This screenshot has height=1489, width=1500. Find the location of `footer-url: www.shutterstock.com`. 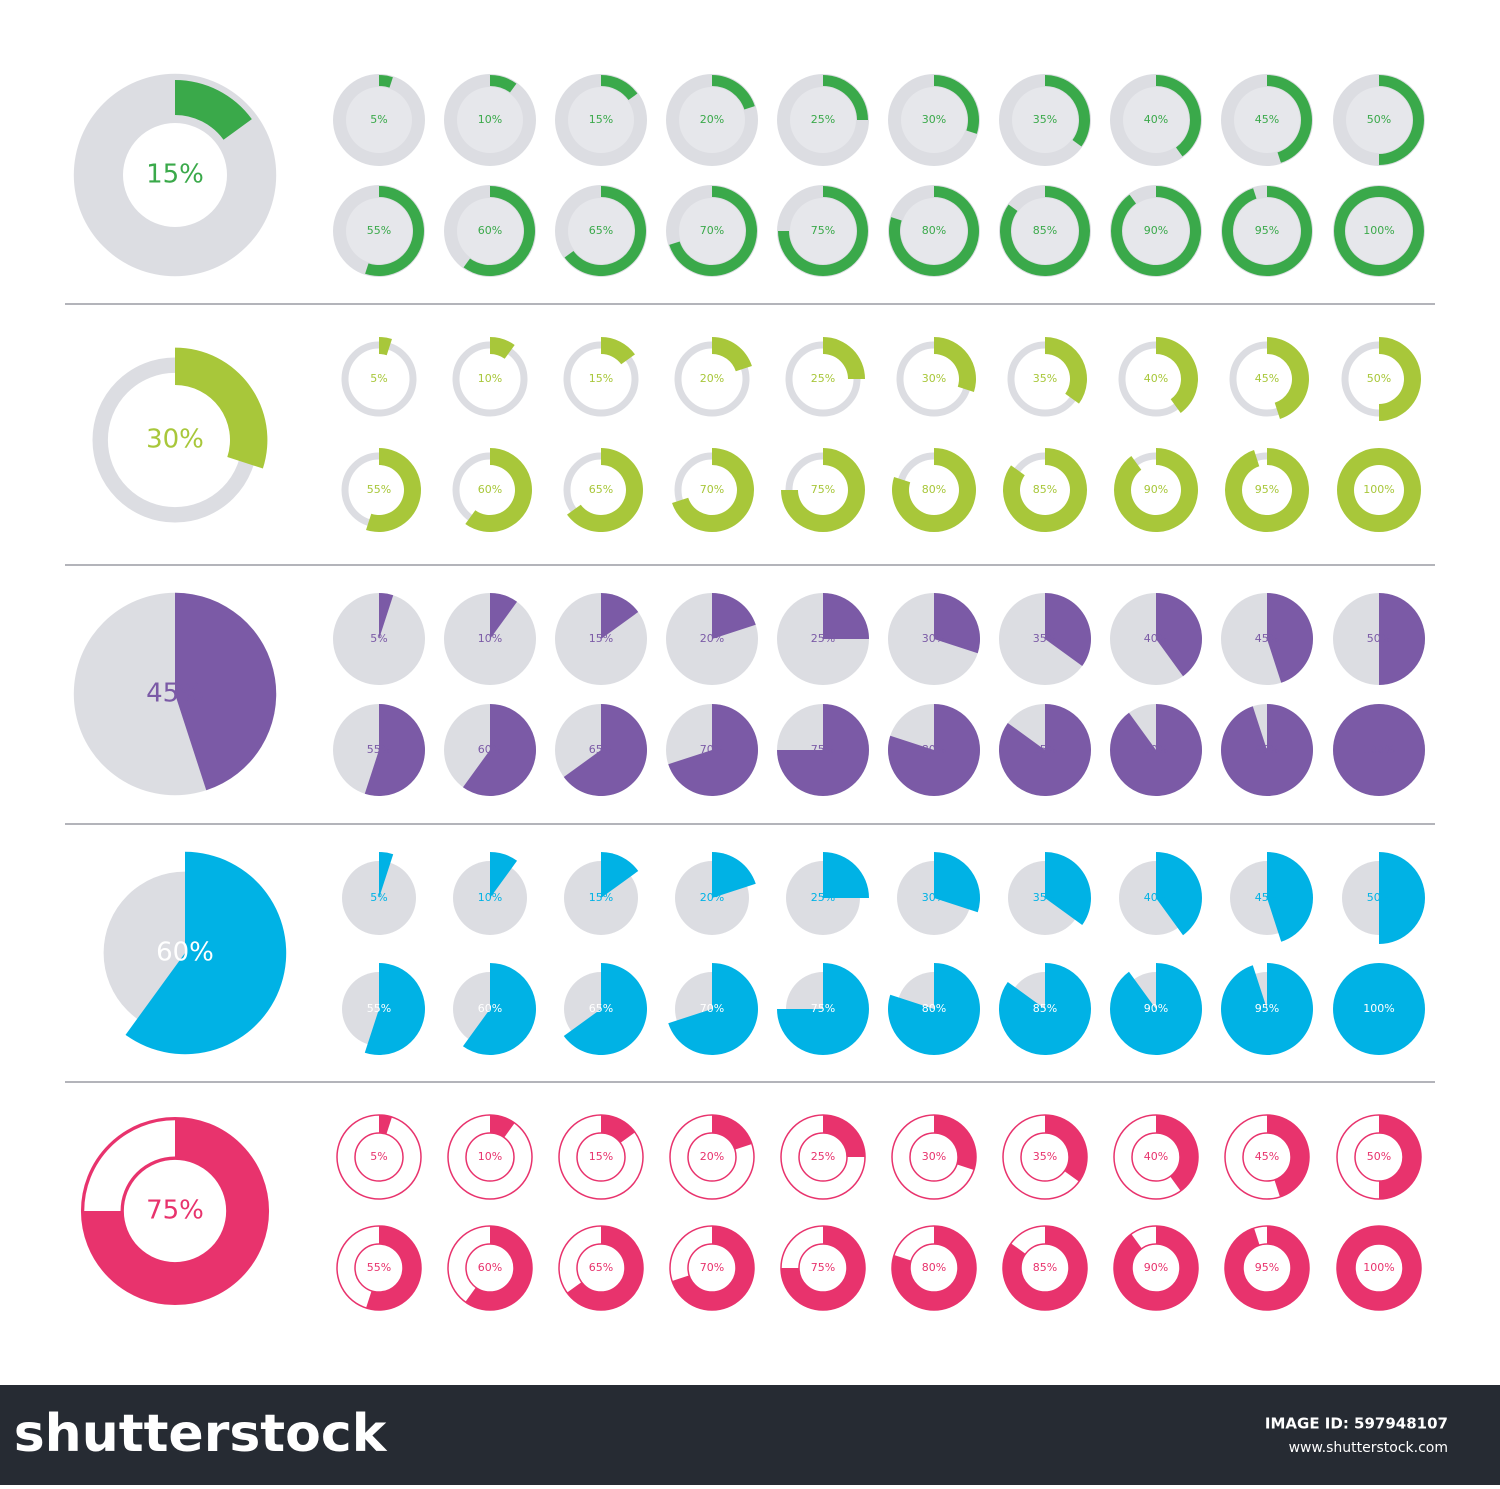

footer-url: www.shutterstock.com is located at coordinates (1368, 1448).